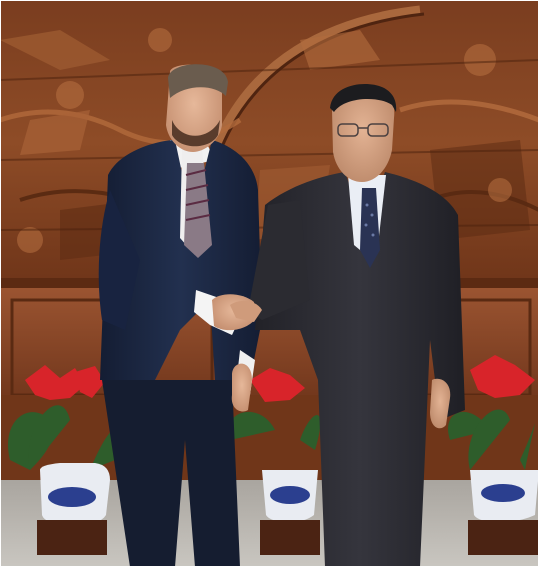  I want to click on potted-plant-center, so click(274, 461).